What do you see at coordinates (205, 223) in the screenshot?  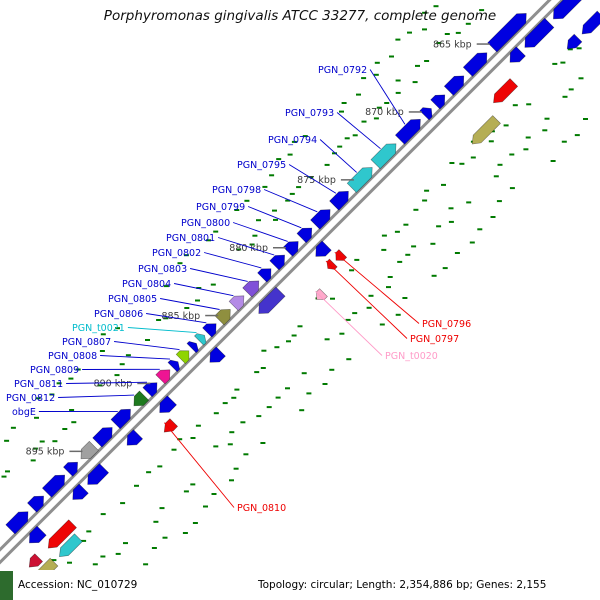 I see `gene-label: PGN_0800` at bounding box center [205, 223].